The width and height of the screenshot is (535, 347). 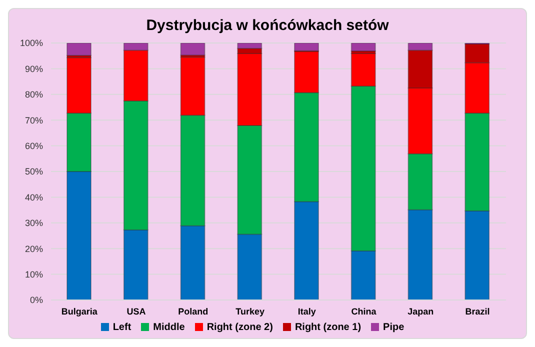 What do you see at coordinates (393, 327) in the screenshot?
I see `legend-label: Pipe` at bounding box center [393, 327].